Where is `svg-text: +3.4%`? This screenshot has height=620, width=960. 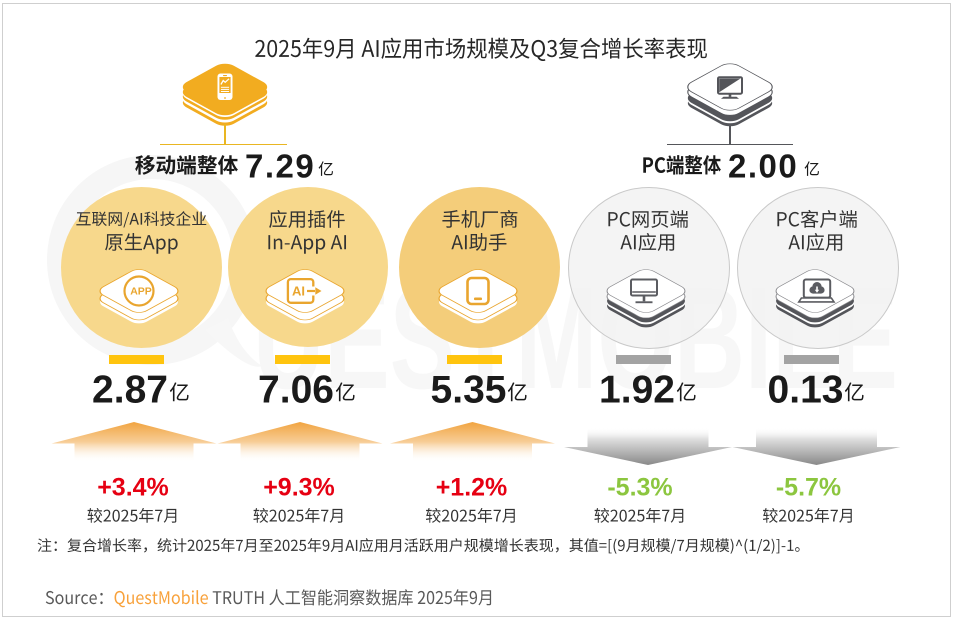
svg-text: +3.4% is located at coordinates (133, 488).